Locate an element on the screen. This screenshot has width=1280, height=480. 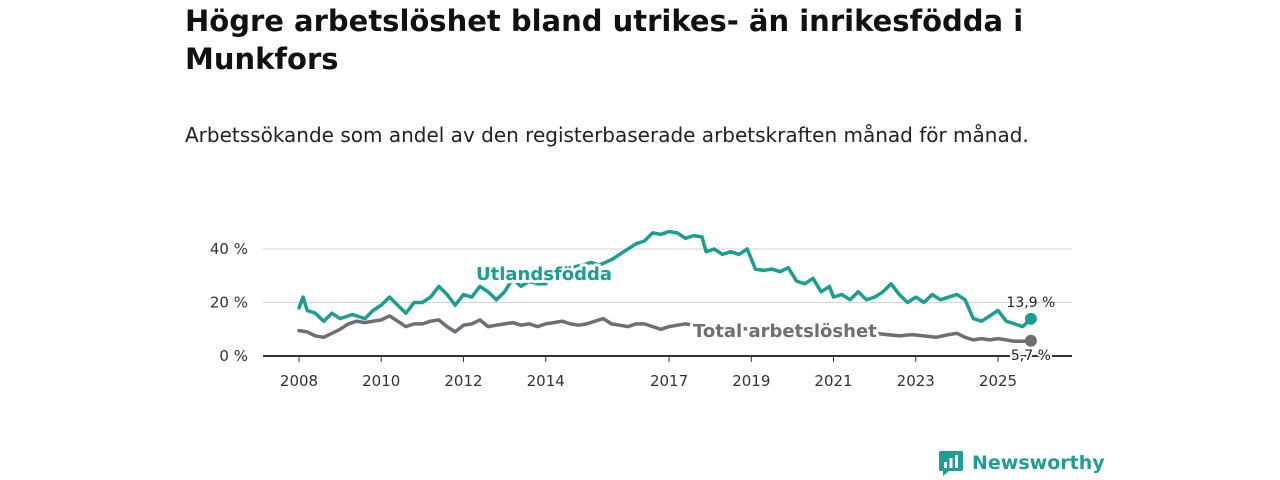
end-point-total-arbetsloshet is located at coordinates (1030, 340).